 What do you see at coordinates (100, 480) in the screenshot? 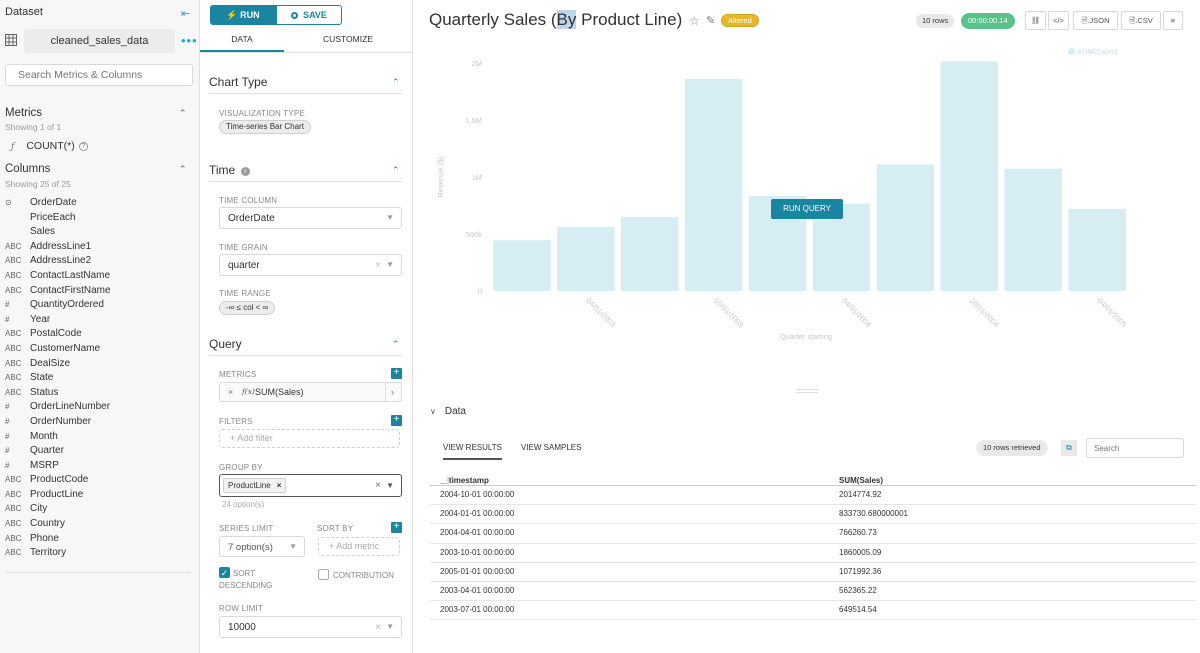
I see `column-item: ABC ProductCode` at bounding box center [100, 480].